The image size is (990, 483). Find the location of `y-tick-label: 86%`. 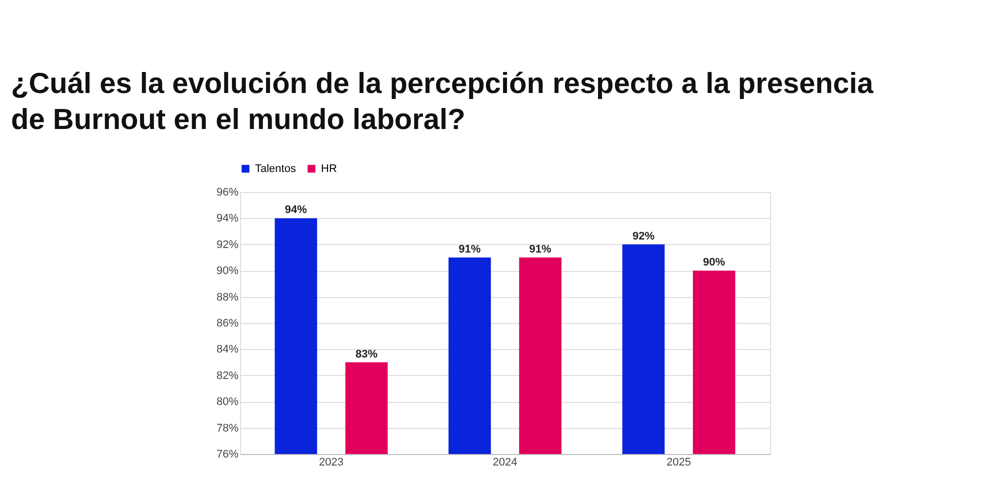

y-tick-label: 86% is located at coordinates (227, 324).